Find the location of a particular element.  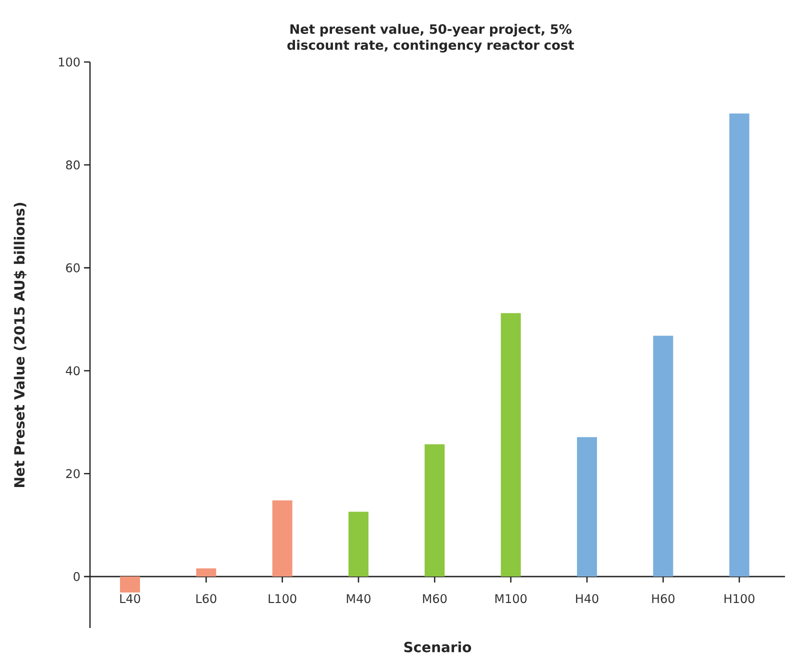

x-tick-label: L100 is located at coordinates (282, 599).